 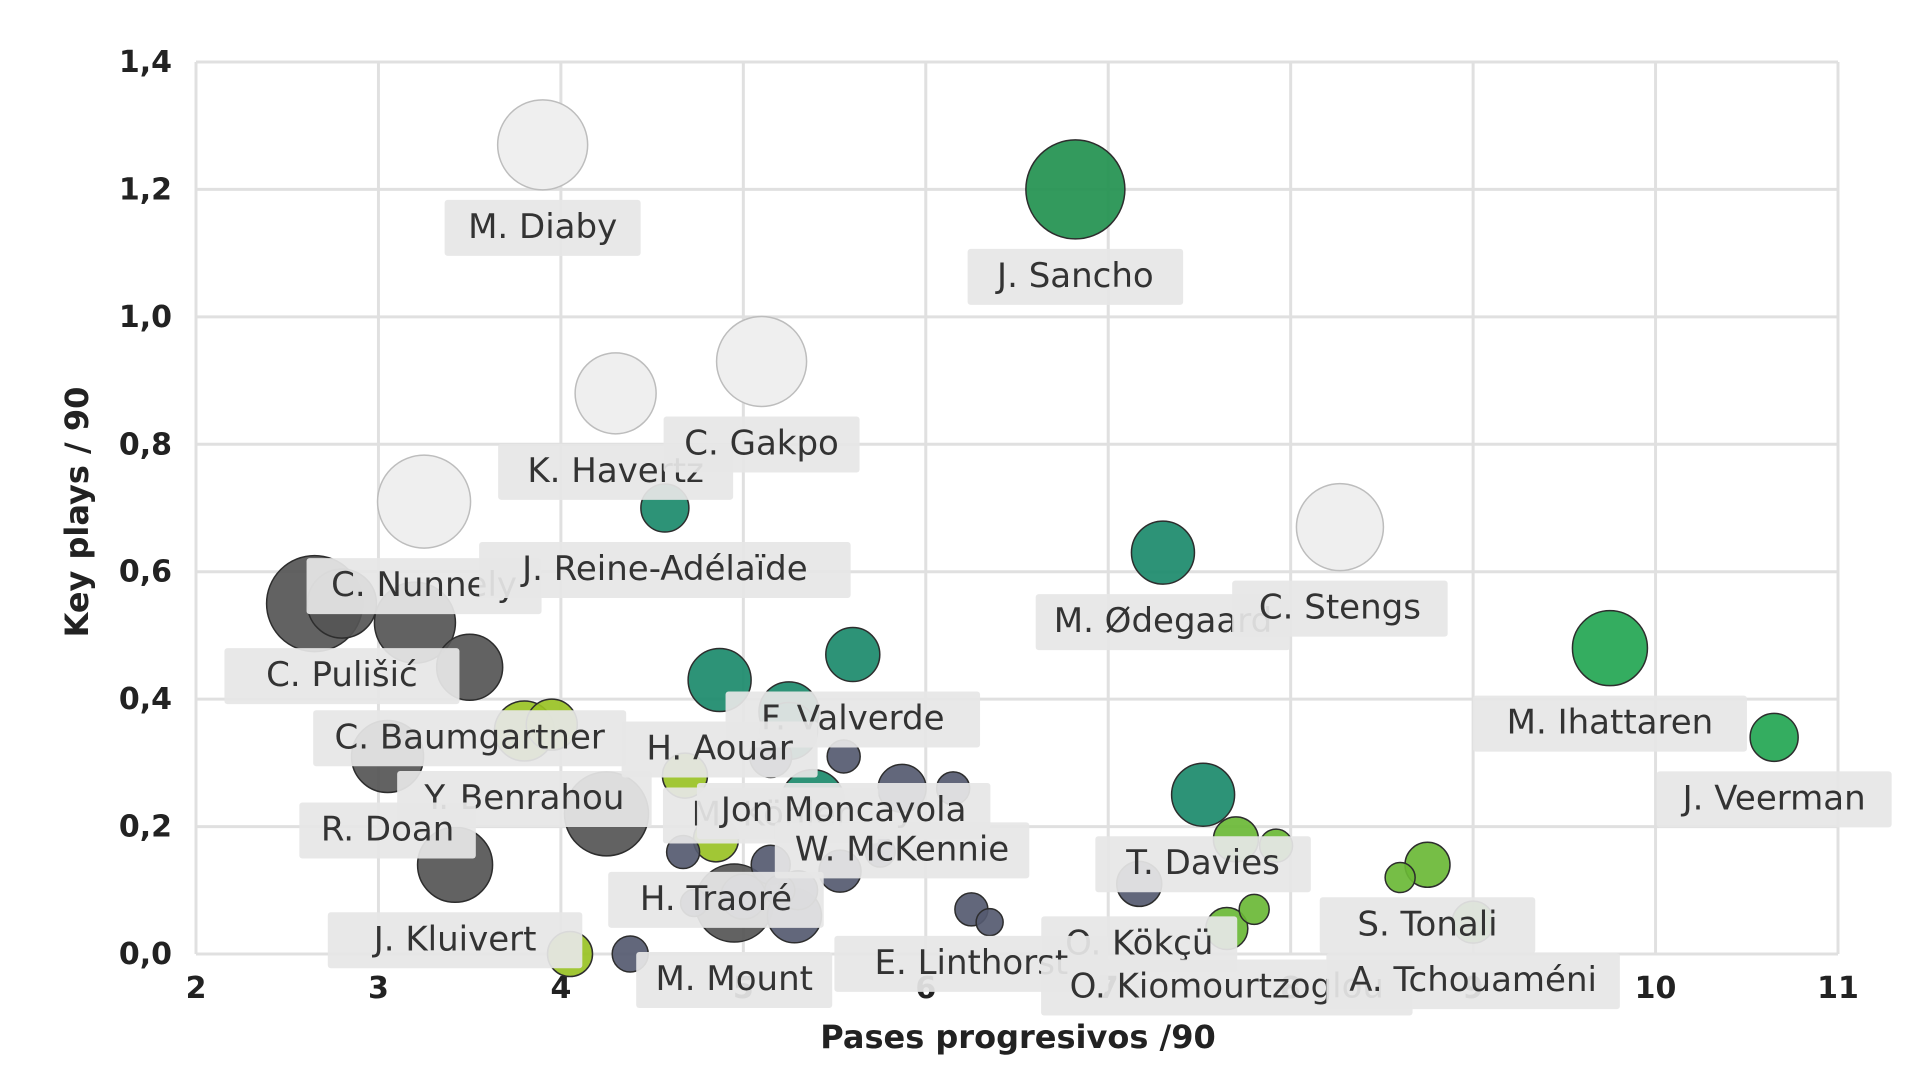 I want to click on y-tick-label: 1,2, so click(x=145, y=189).